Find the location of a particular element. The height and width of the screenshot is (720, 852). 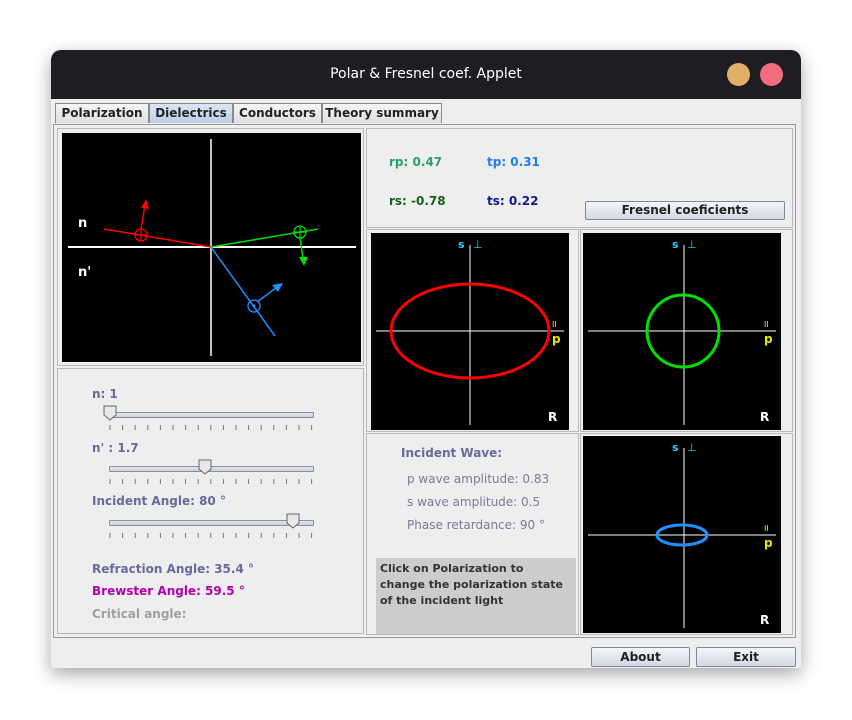

ray-diagram: n n' is located at coordinates (211, 247).